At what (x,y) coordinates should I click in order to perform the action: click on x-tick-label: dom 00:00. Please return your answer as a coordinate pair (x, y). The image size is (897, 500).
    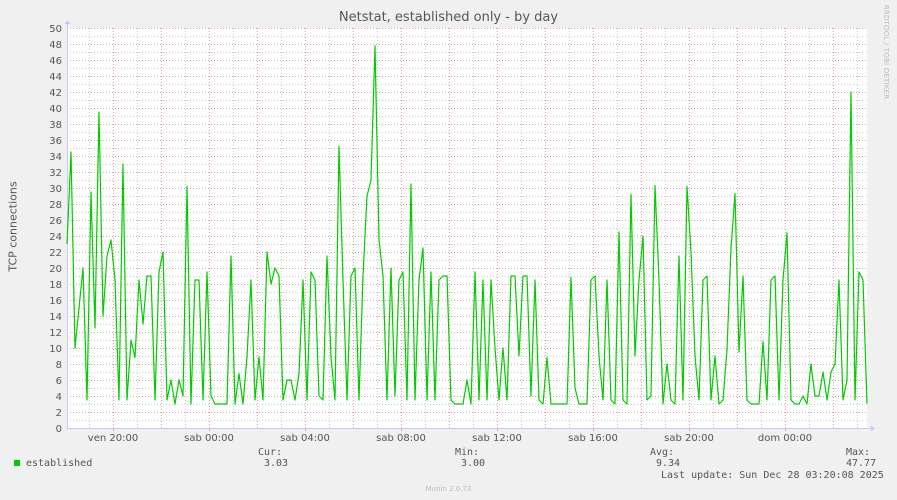
    Looking at the image, I should click on (785, 438).